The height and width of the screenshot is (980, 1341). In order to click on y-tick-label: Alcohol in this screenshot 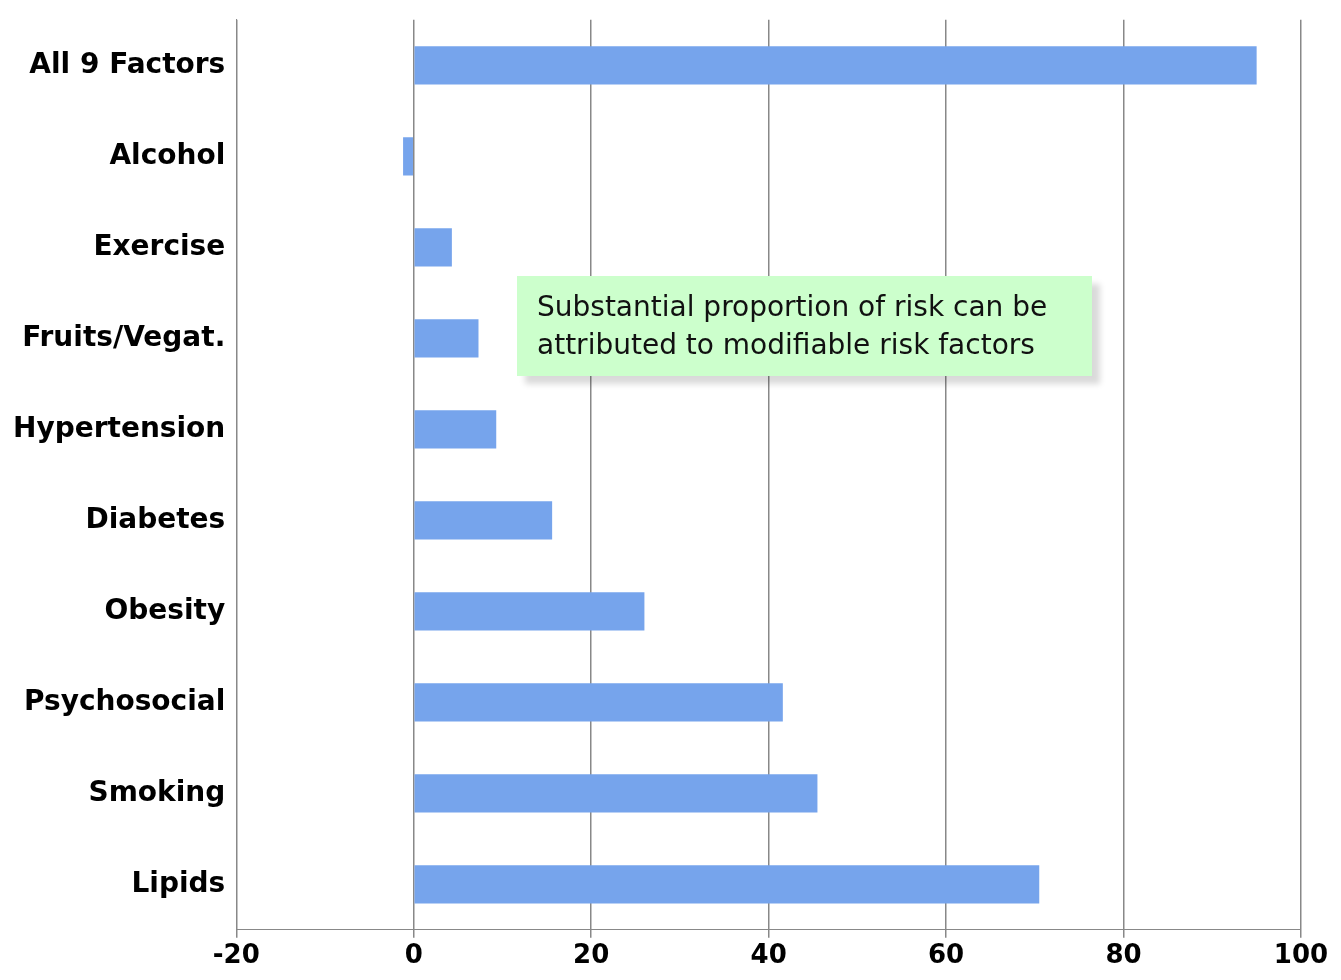, I will do `click(167, 154)`.